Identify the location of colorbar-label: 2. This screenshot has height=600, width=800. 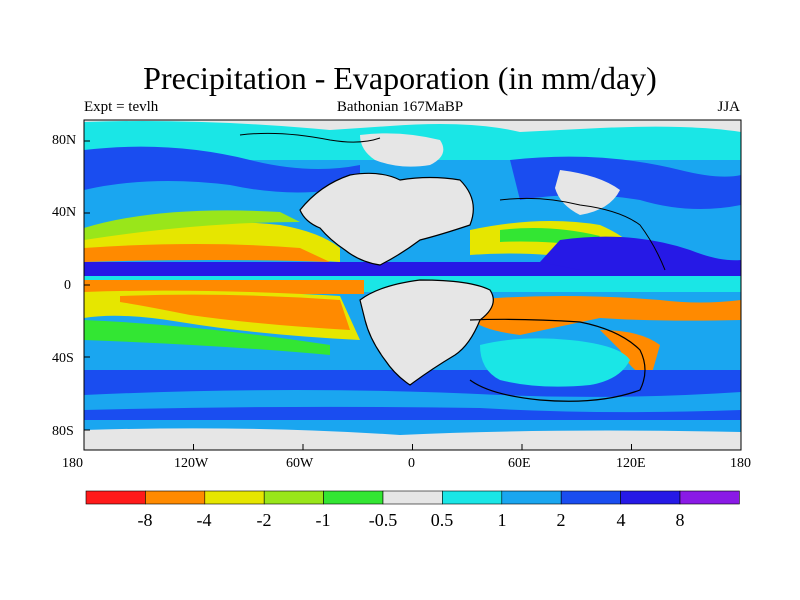
(561, 520).